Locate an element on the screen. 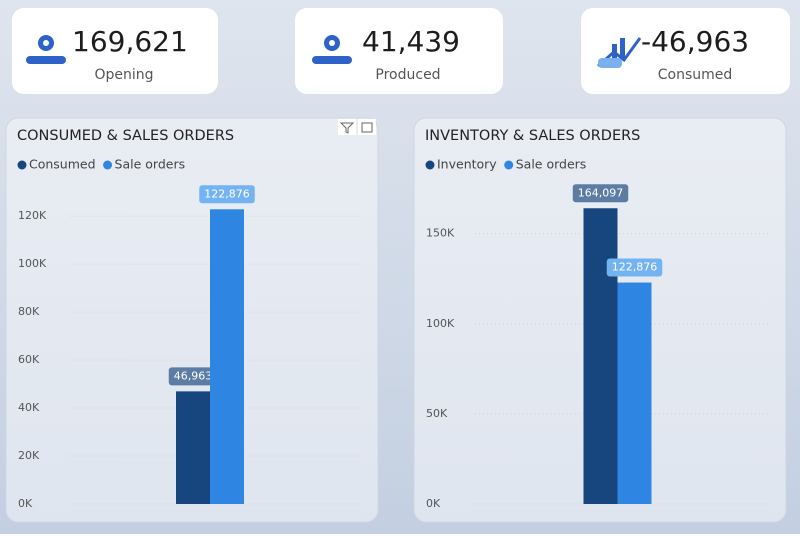 This screenshot has height=538, width=800. focus-icon is located at coordinates (367, 127).